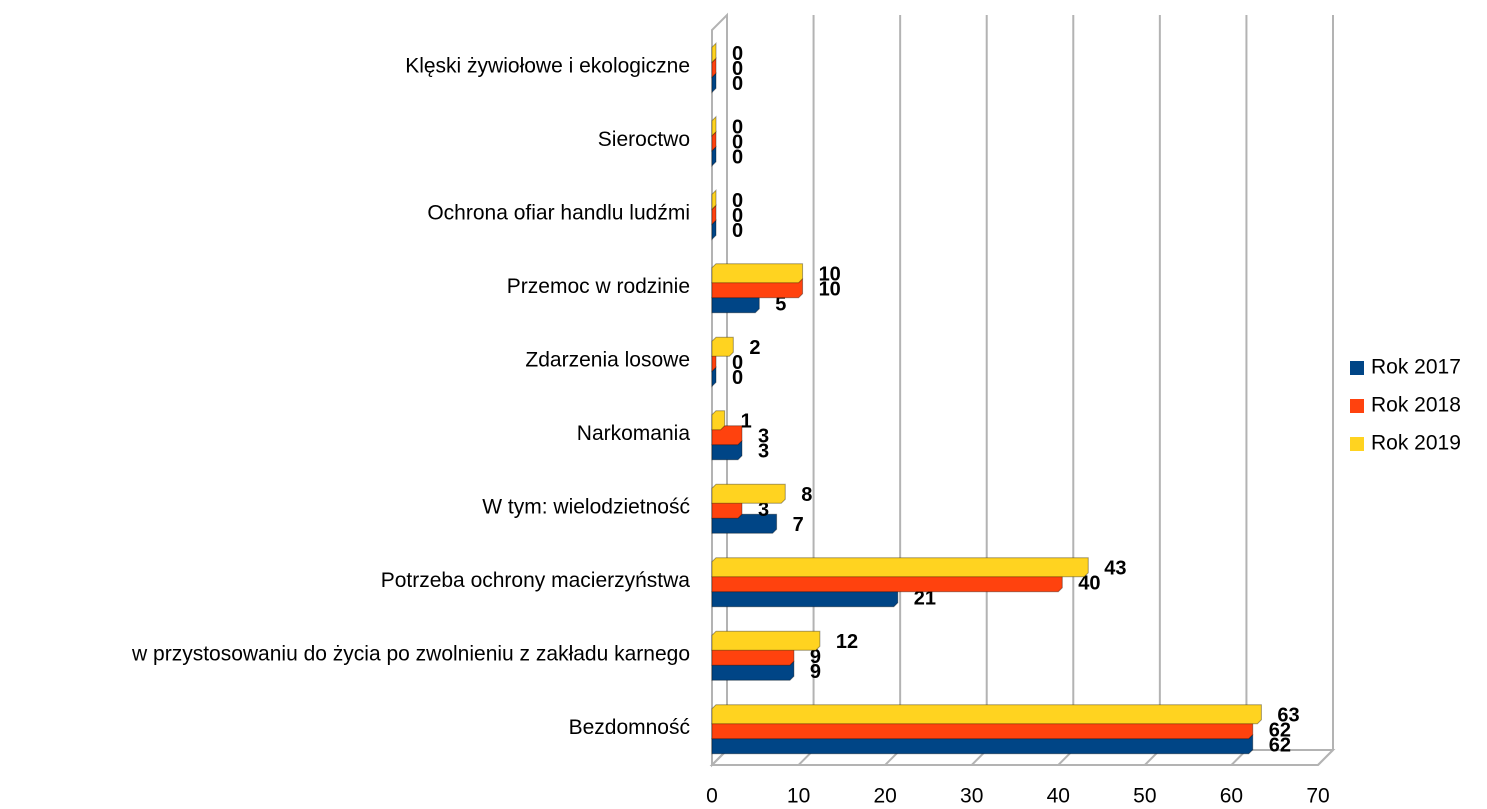 The height and width of the screenshot is (809, 1487). Describe the element at coordinates (971, 796) in the screenshot. I see `x-tick-label: 30` at that location.